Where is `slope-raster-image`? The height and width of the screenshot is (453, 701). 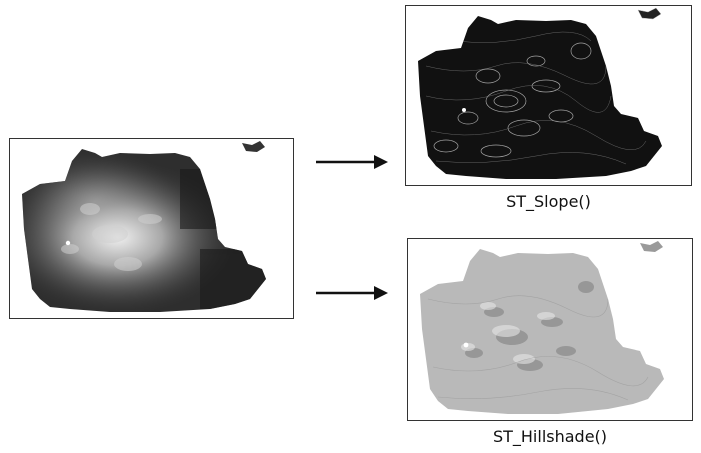
slope-raster-image is located at coordinates (540, 93).